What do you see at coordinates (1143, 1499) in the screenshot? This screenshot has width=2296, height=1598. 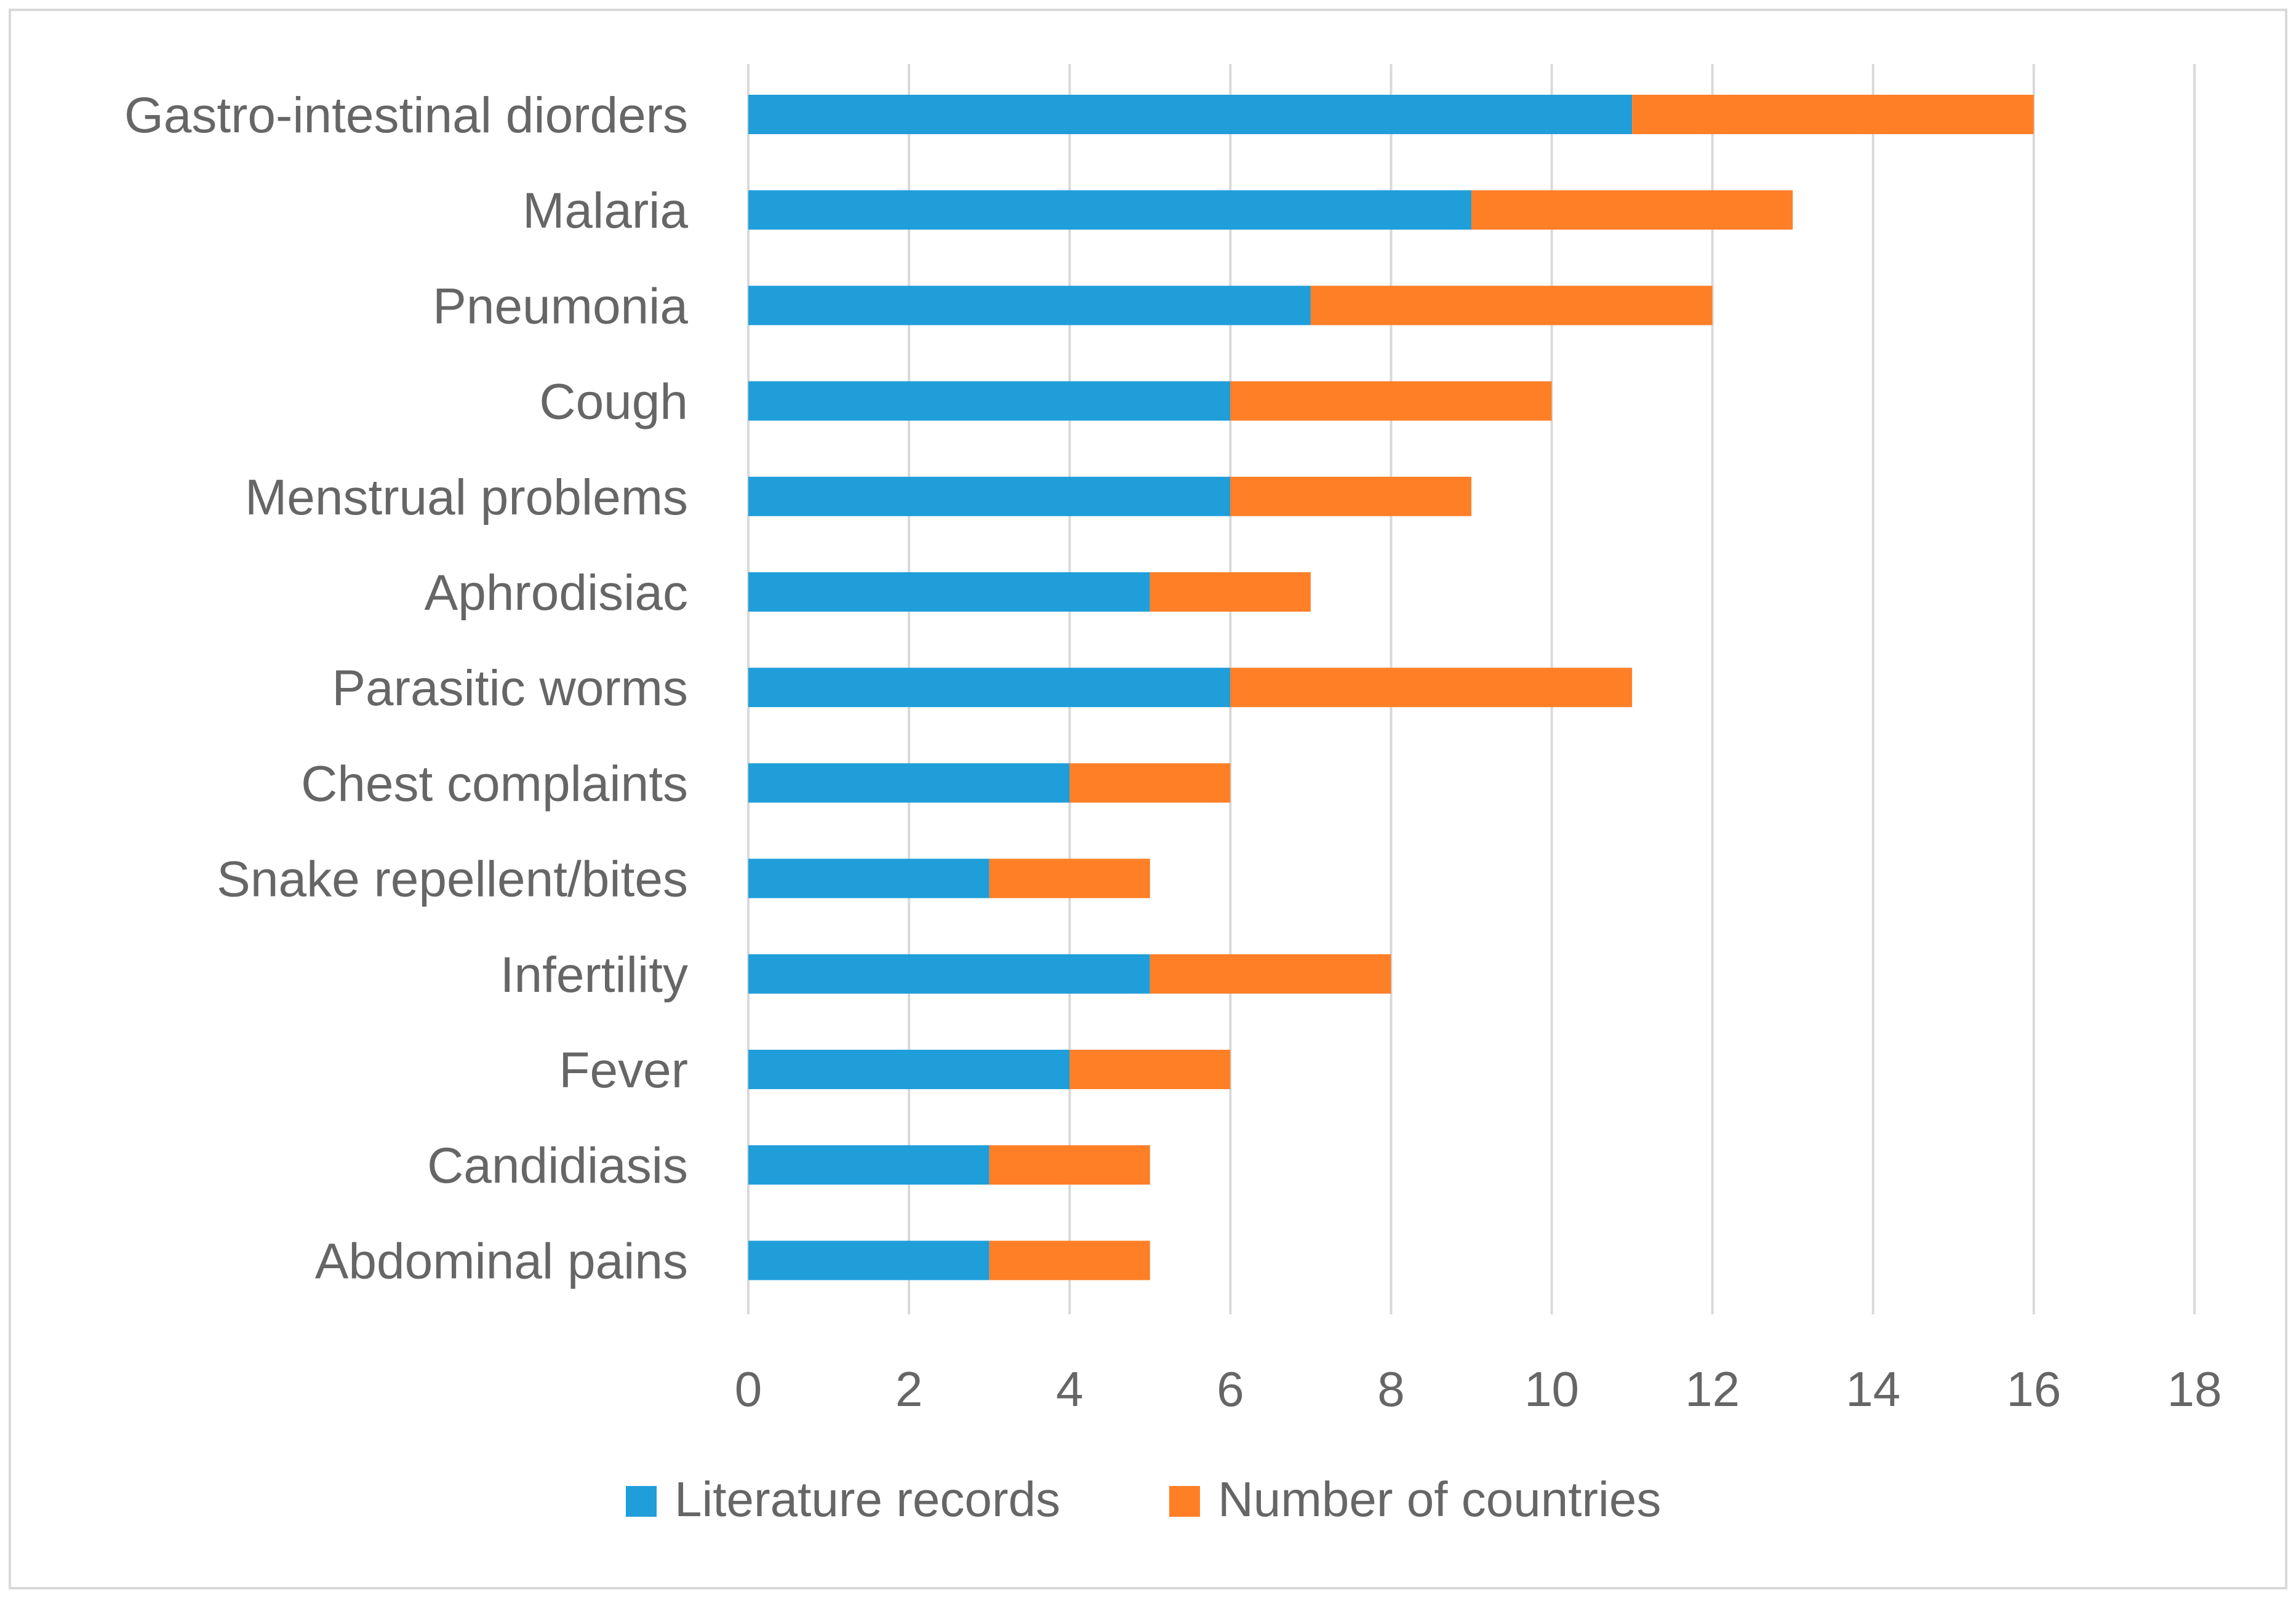 I see `legend: Literature records Number of countries` at bounding box center [1143, 1499].